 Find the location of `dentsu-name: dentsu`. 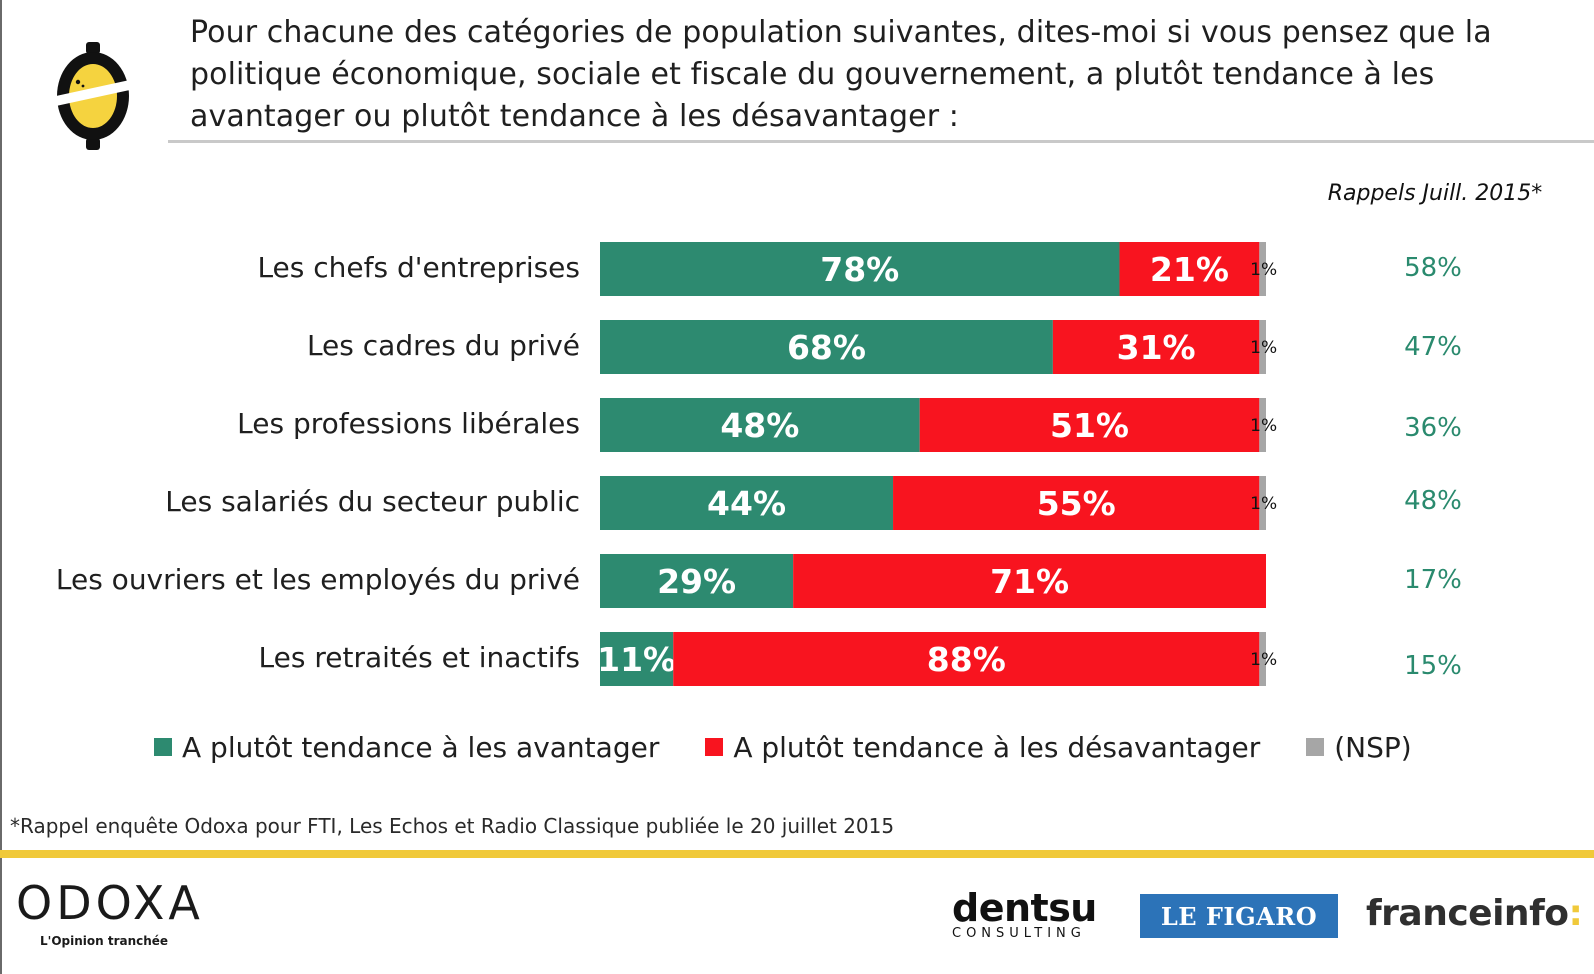

dentsu-name: dentsu is located at coordinates (1024, 908).